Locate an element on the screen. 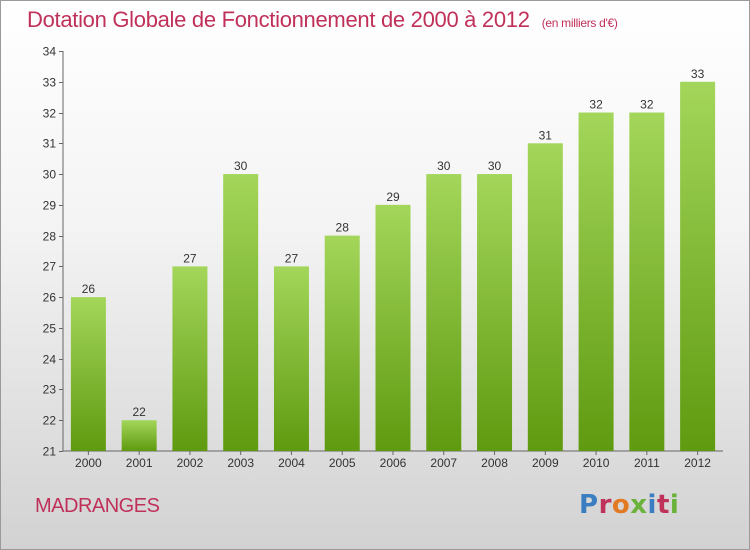  x-tick-label: 2007 is located at coordinates (443, 463).